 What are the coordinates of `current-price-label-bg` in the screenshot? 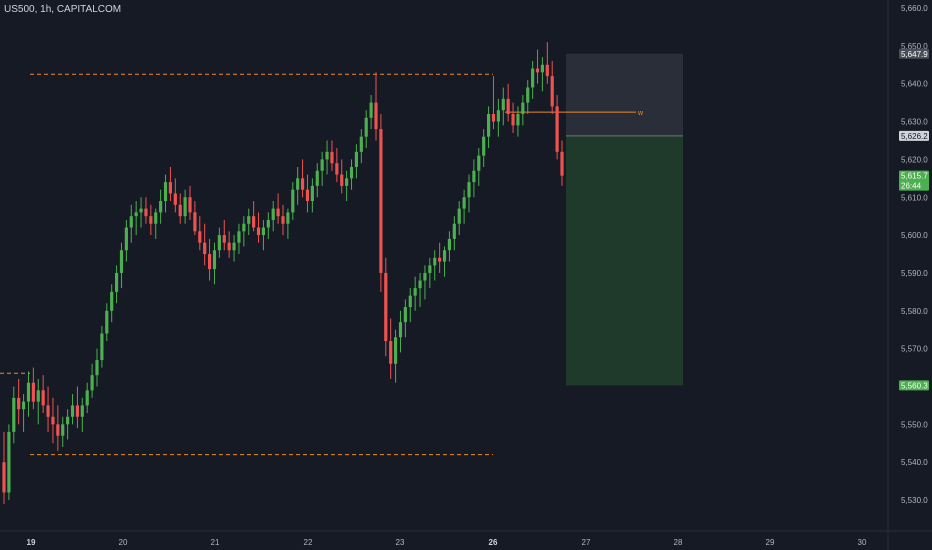 It's located at (914, 180).